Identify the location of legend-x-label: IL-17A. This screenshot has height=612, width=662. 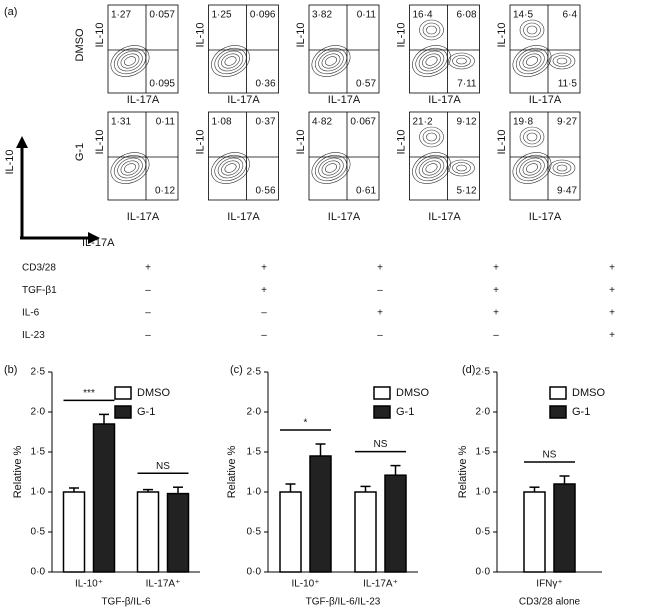
(98, 243).